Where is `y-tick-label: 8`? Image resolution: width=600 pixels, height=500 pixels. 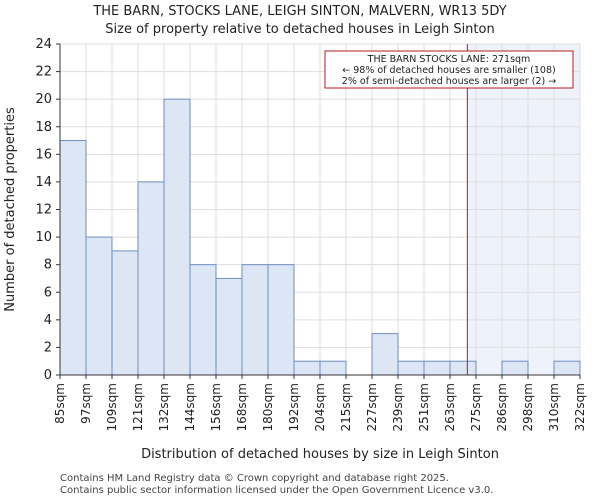 y-tick-label: 8 is located at coordinates (48, 265).